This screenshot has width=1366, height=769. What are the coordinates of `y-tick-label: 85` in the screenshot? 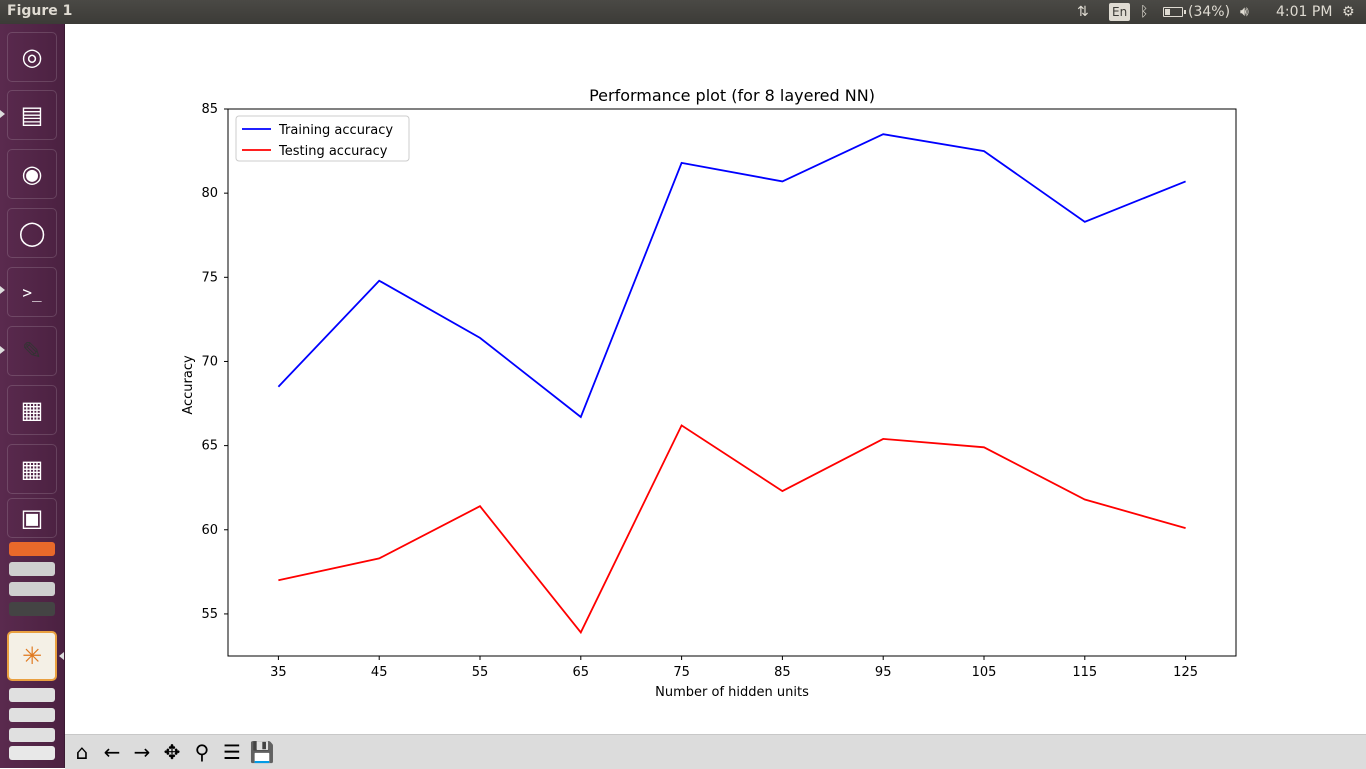 It's located at (209, 109).